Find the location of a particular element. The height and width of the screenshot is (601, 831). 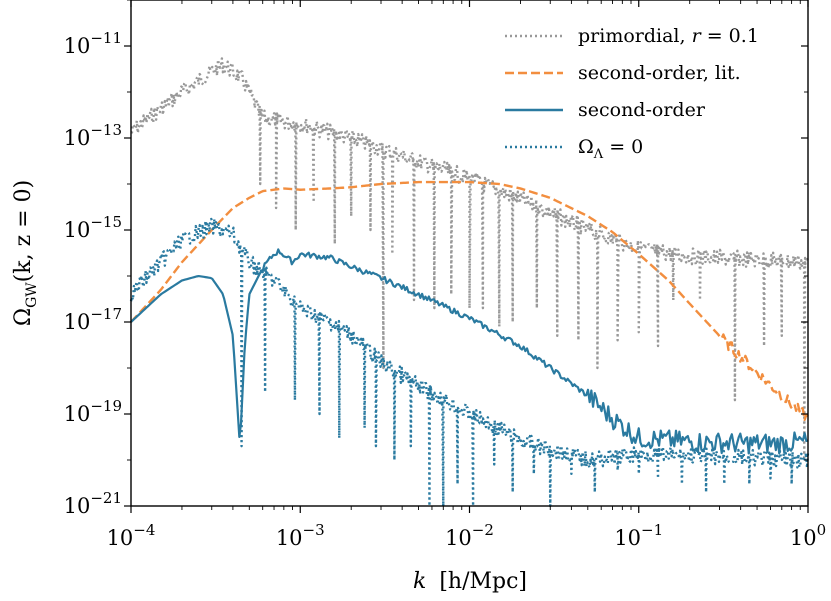

x-tick-label: 10⁻⁴ is located at coordinates (131, 535).